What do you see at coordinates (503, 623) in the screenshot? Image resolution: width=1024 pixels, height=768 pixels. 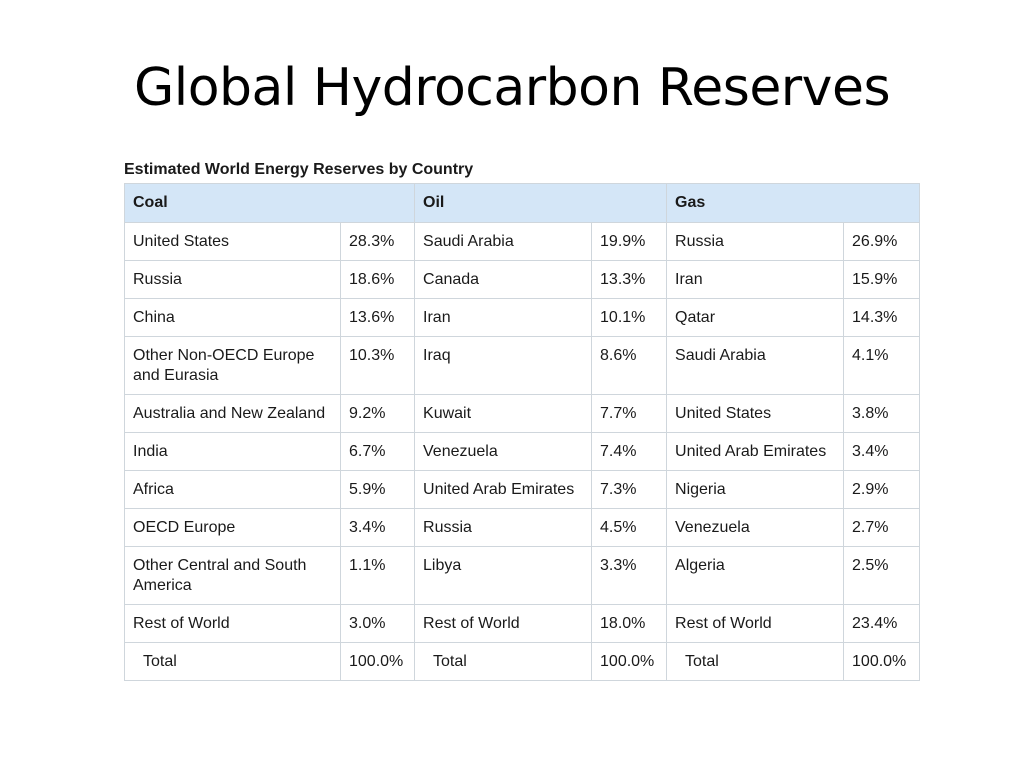 I see `oil-country-cell: Rest of World` at bounding box center [503, 623].